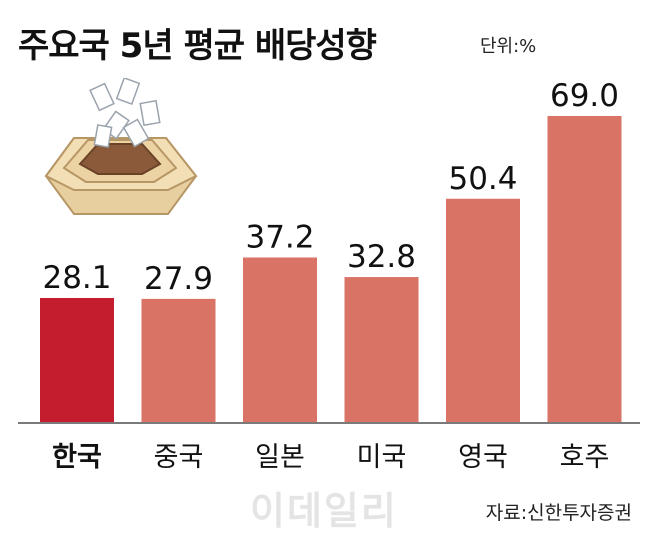  Describe the element at coordinates (279, 237) in the screenshot. I see `value-label-2: 37.2` at that location.